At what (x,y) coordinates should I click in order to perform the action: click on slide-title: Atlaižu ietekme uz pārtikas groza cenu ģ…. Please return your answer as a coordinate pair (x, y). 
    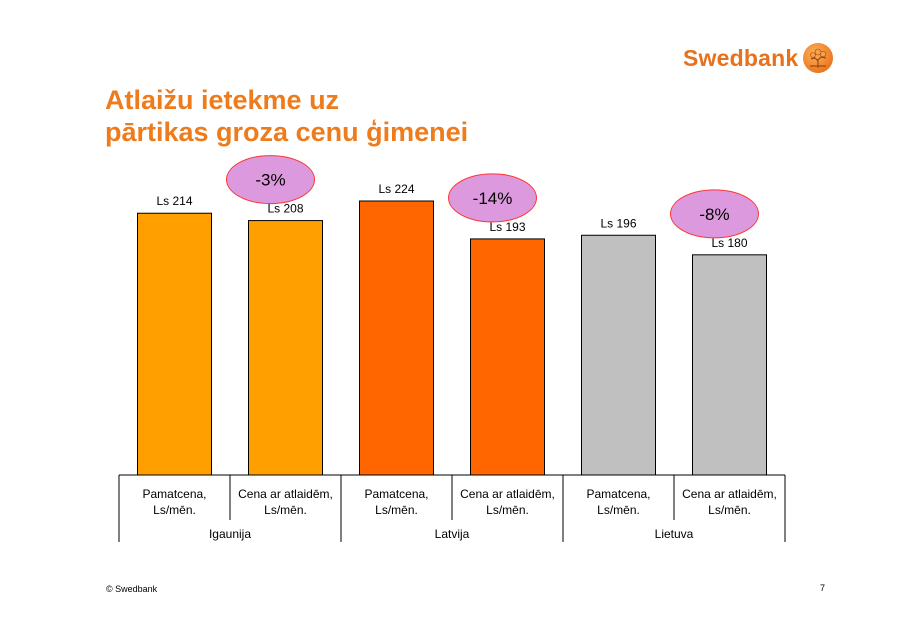
    Looking at the image, I should click on (365, 116).